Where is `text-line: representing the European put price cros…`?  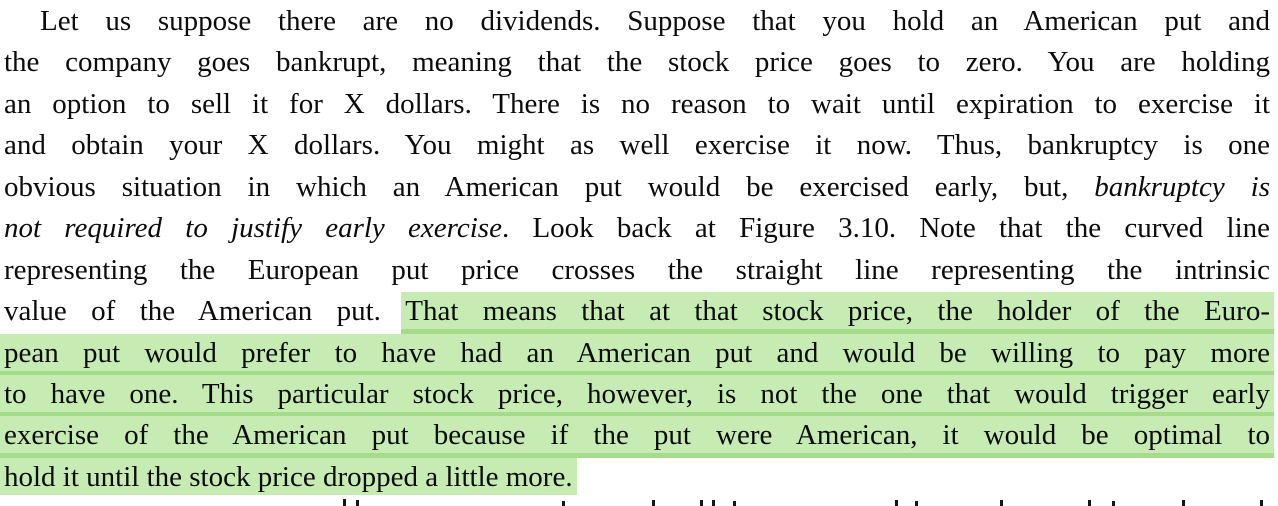
text-line: representing the European put price cros… is located at coordinates (637, 270).